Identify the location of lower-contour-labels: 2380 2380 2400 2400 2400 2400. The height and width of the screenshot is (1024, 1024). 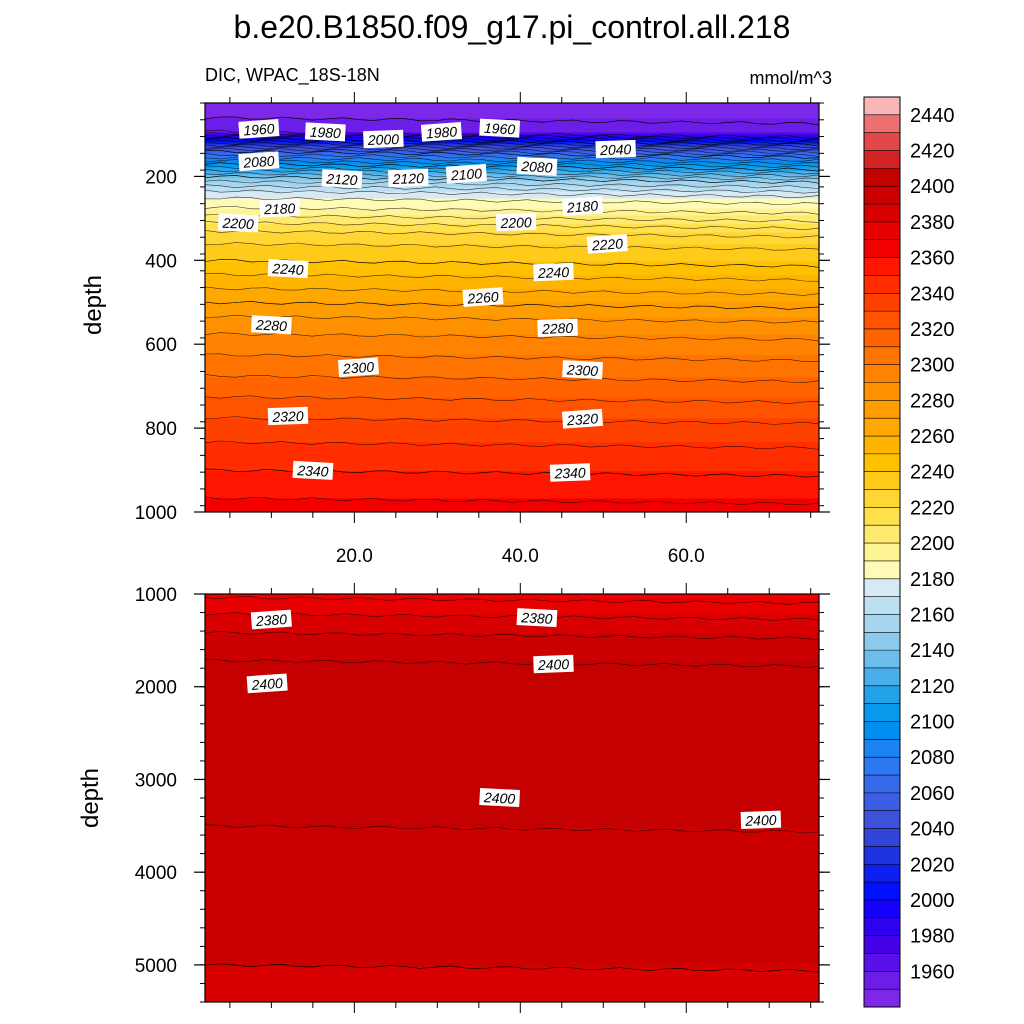
(514, 718).